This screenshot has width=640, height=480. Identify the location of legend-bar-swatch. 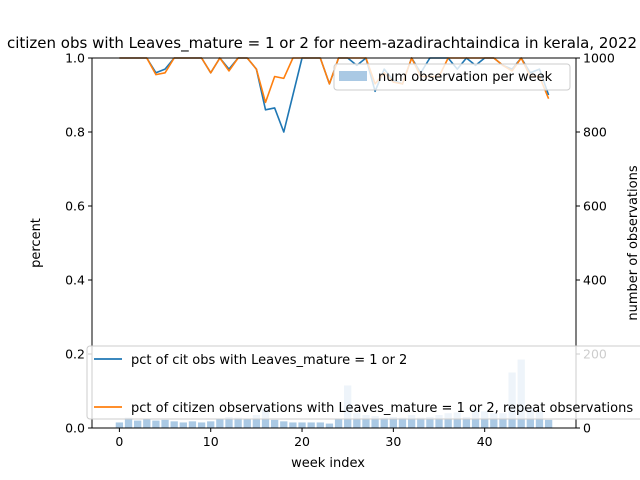
(353, 76).